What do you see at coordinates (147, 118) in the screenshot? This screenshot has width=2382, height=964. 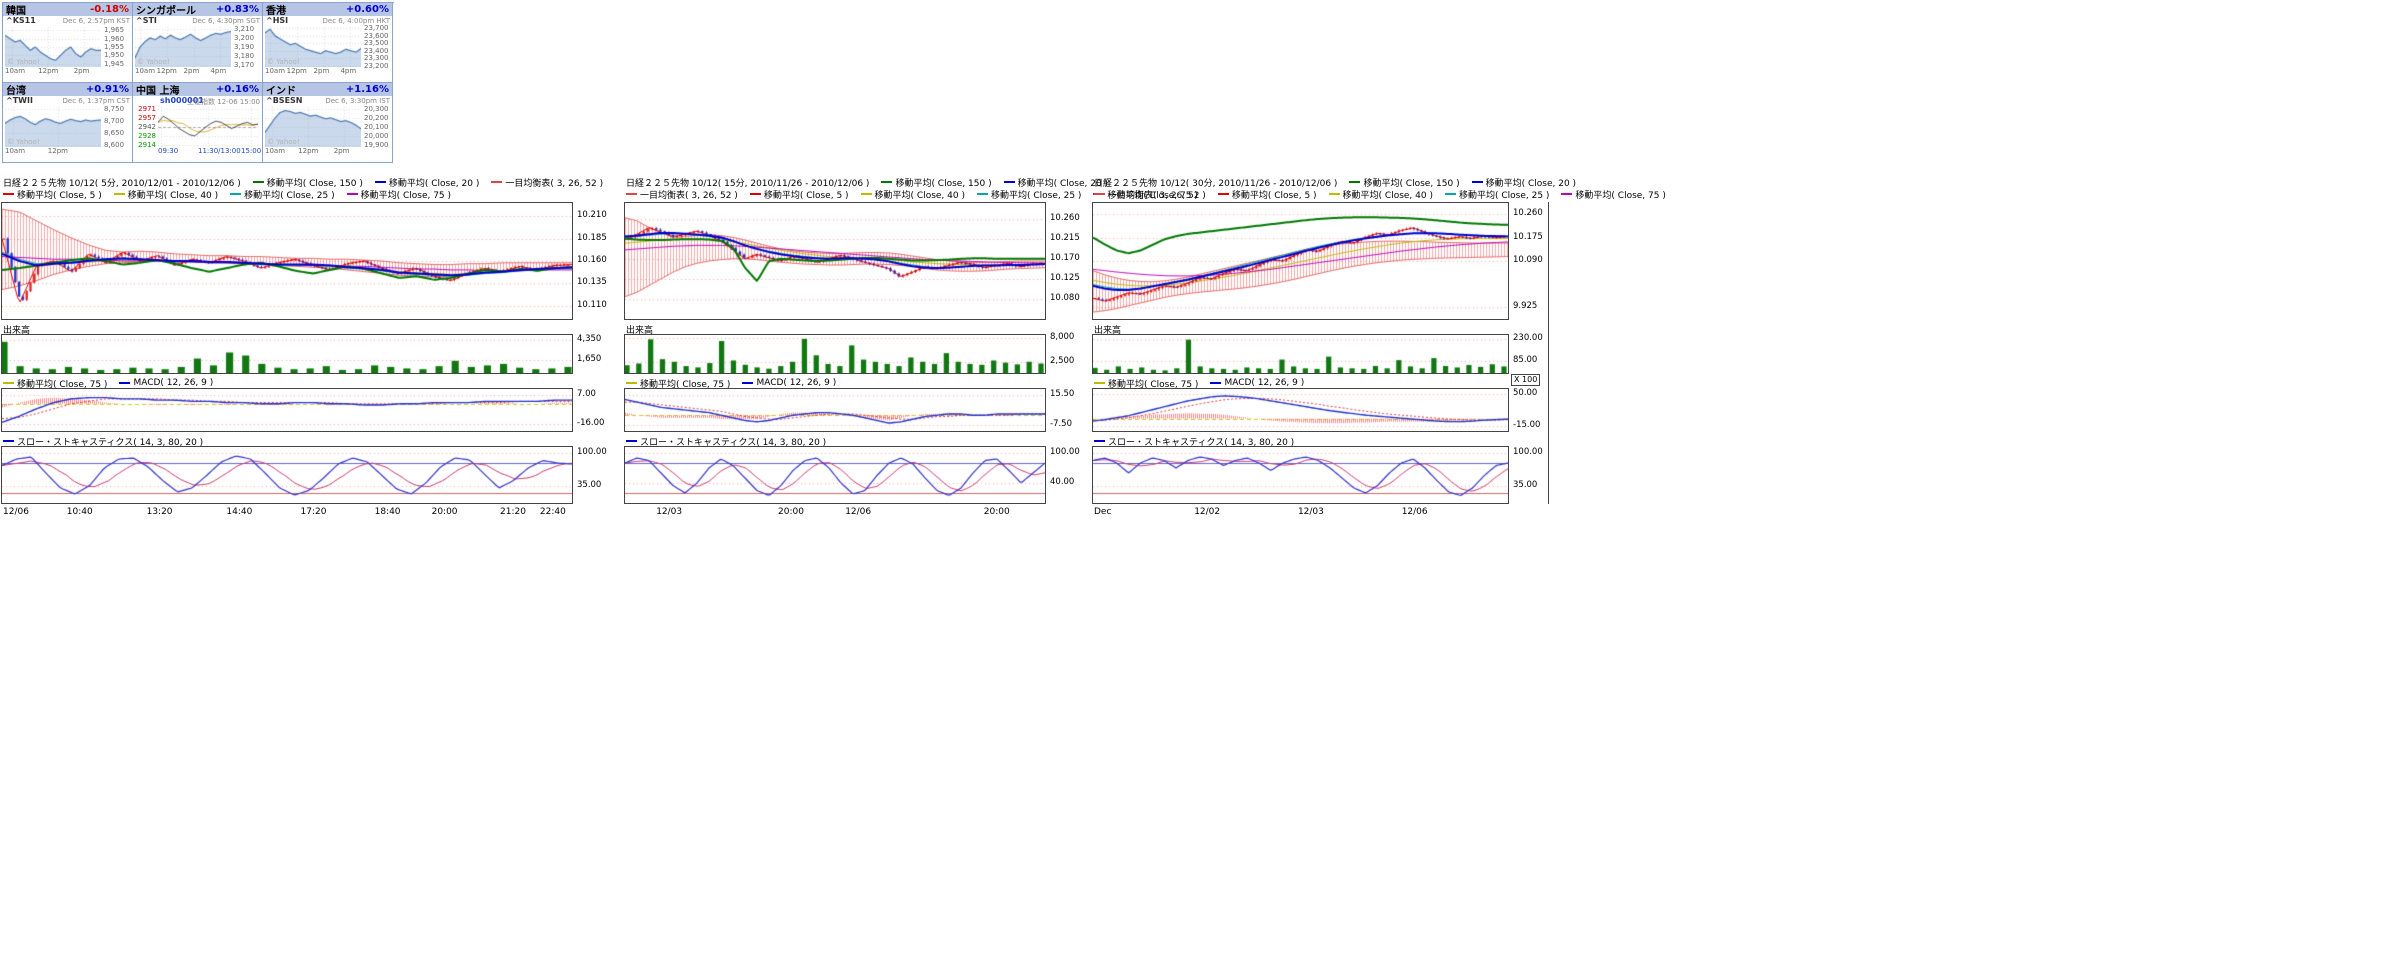 I see `y-axis-label: 2957` at bounding box center [147, 118].